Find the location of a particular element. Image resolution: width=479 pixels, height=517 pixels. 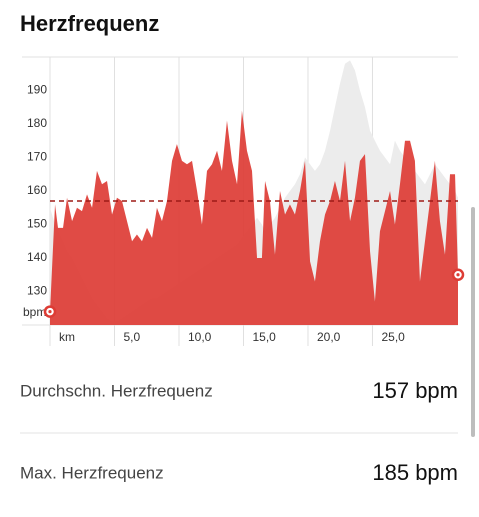

y-tick-label: 190 is located at coordinates (37, 90).